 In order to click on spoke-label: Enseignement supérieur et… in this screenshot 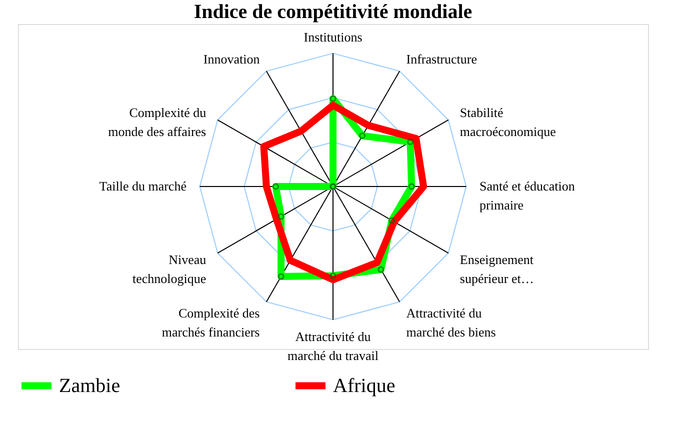, I will do `click(497, 269)`.